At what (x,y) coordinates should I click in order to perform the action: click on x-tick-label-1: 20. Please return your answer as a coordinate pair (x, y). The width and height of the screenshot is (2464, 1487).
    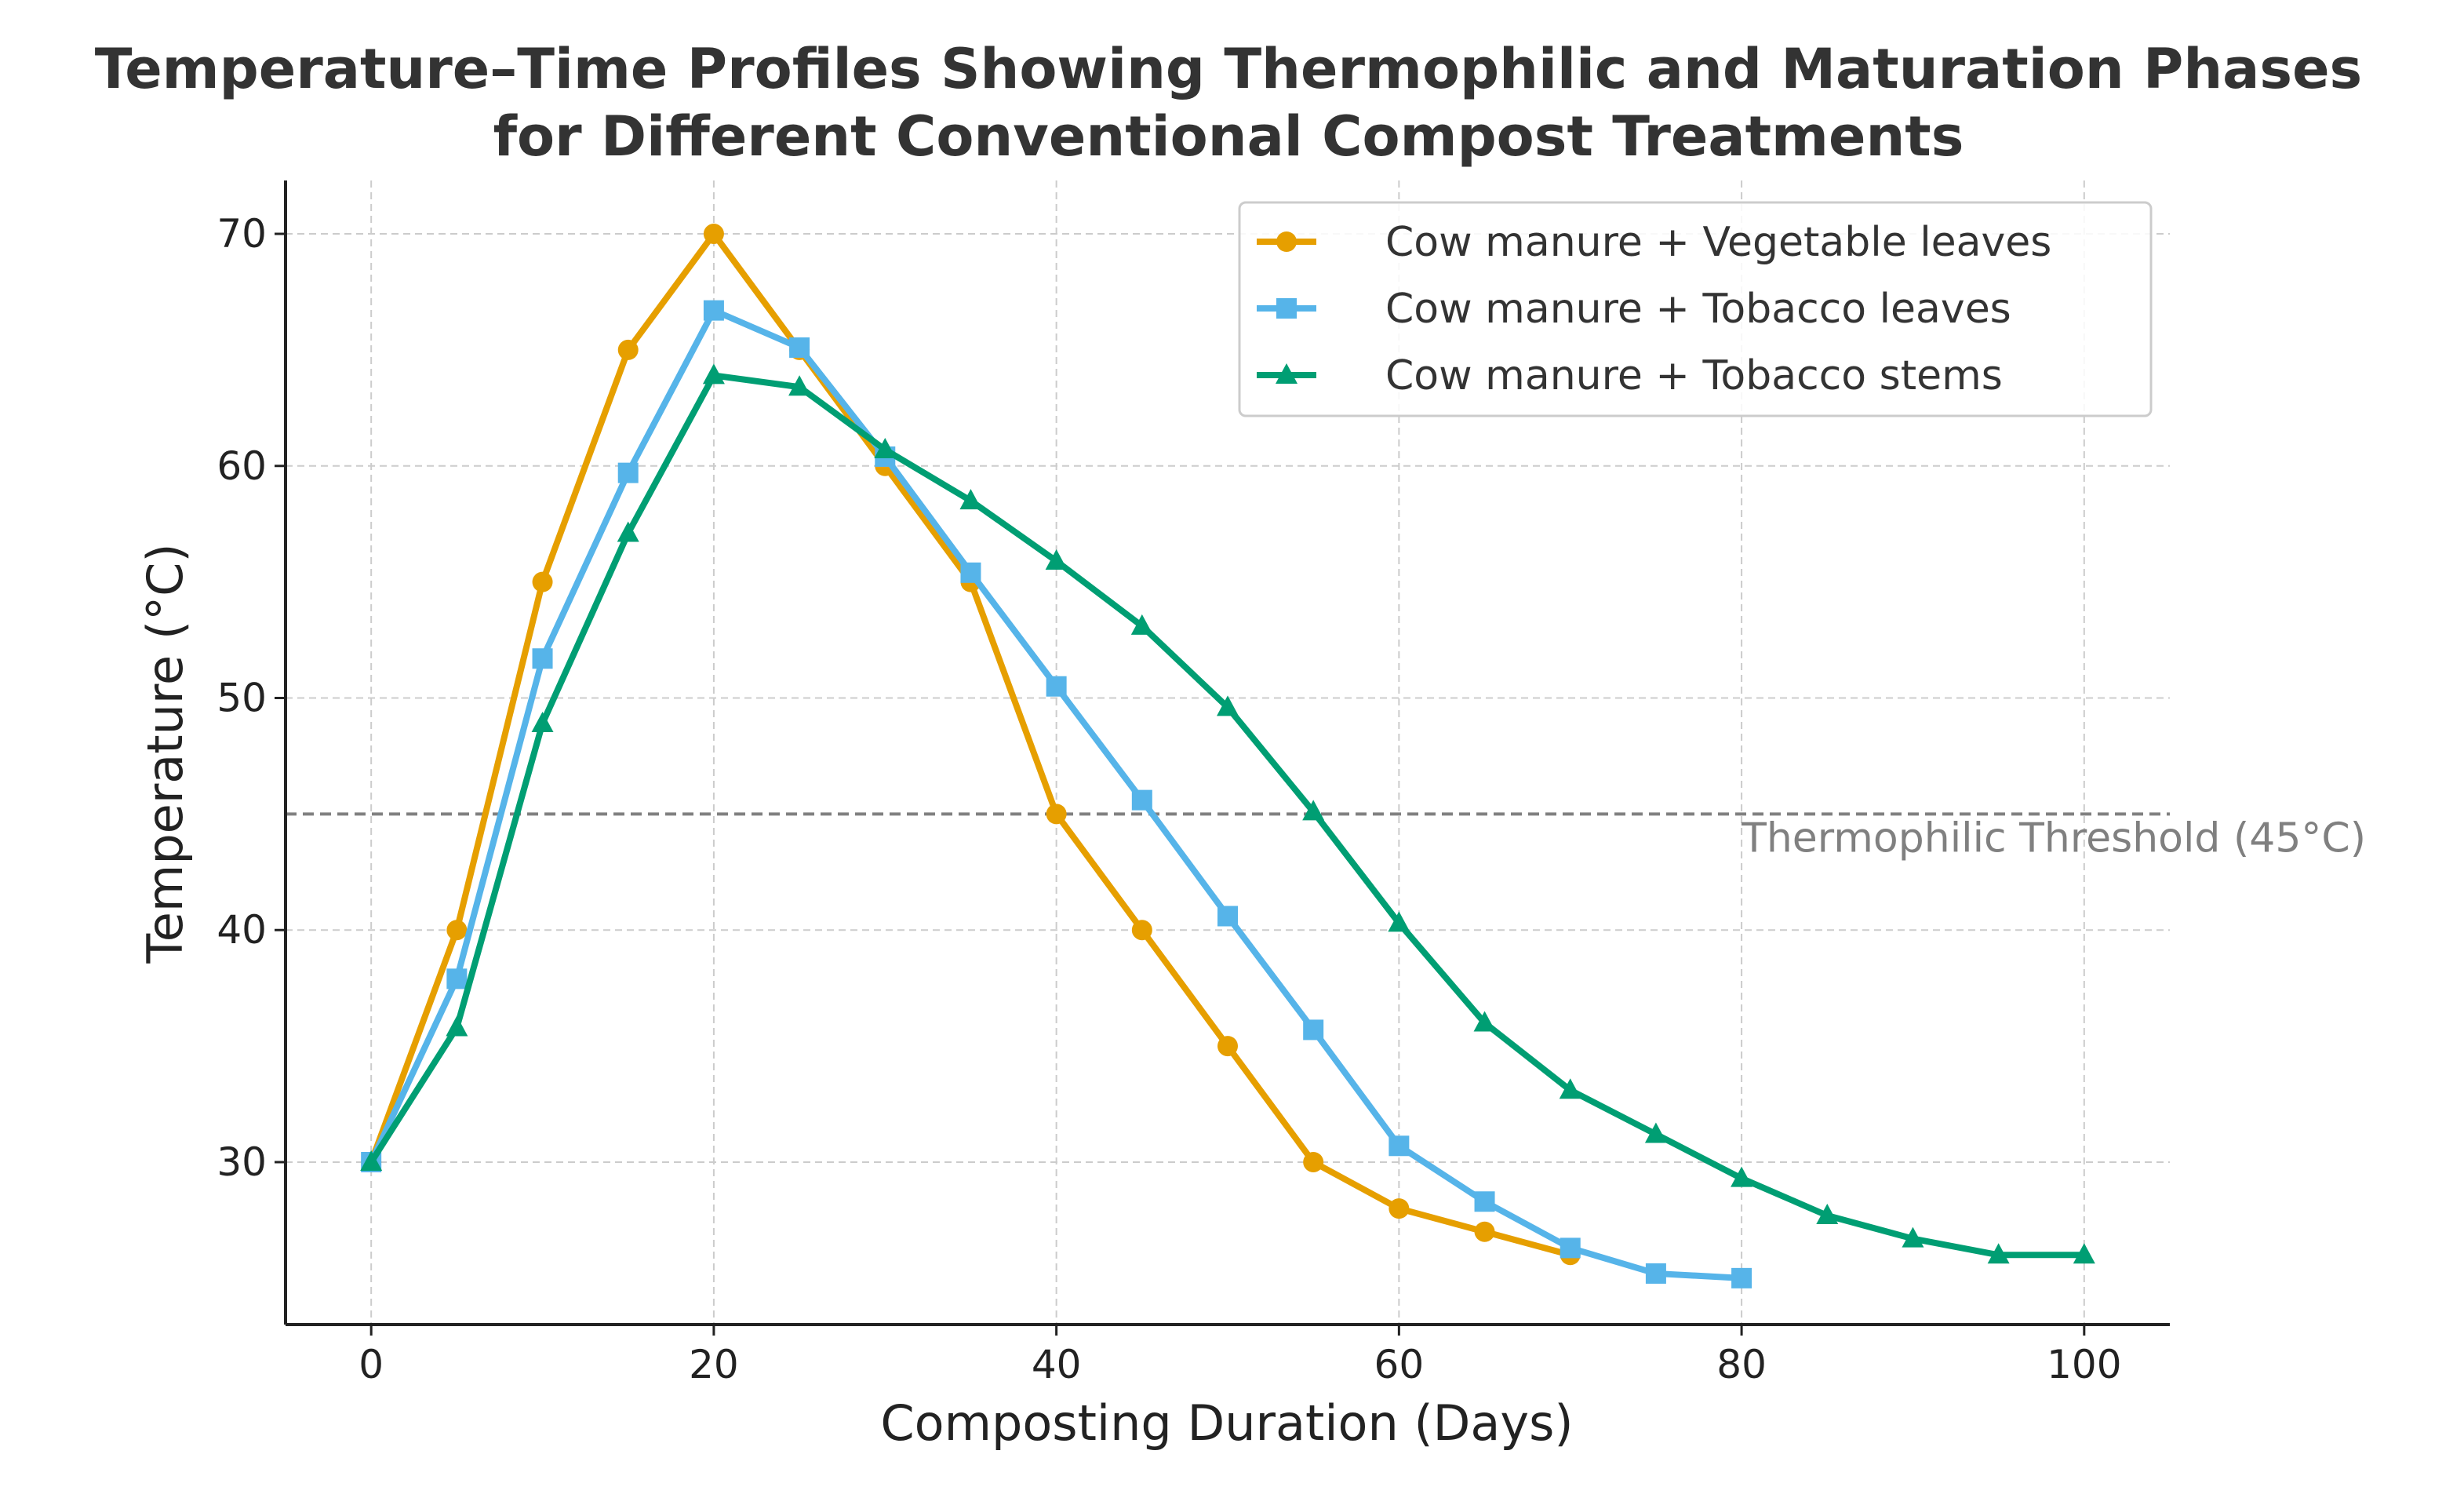
    Looking at the image, I should click on (714, 1364).